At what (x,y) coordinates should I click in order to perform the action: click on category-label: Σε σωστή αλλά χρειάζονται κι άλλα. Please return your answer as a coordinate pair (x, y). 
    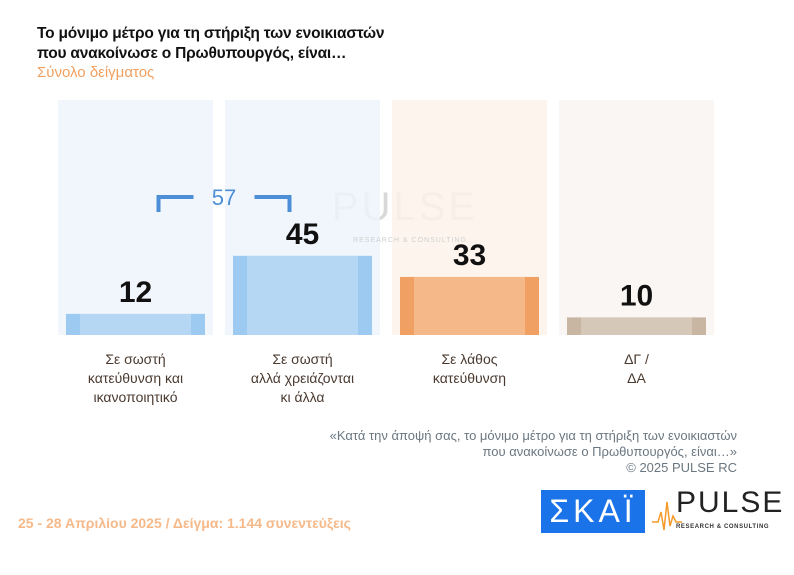
    Looking at the image, I should click on (302, 378).